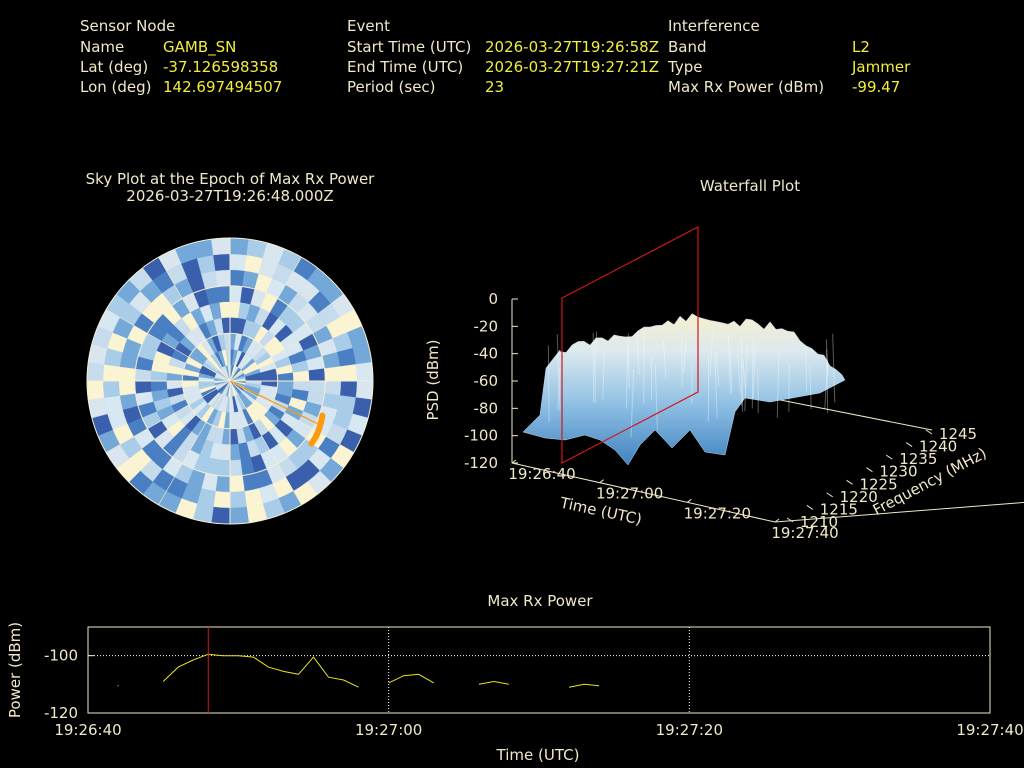 The image size is (1024, 768). Describe the element at coordinates (629, 494) in the screenshot. I see `waterfall-time-tick-label: 19:27:00` at that location.